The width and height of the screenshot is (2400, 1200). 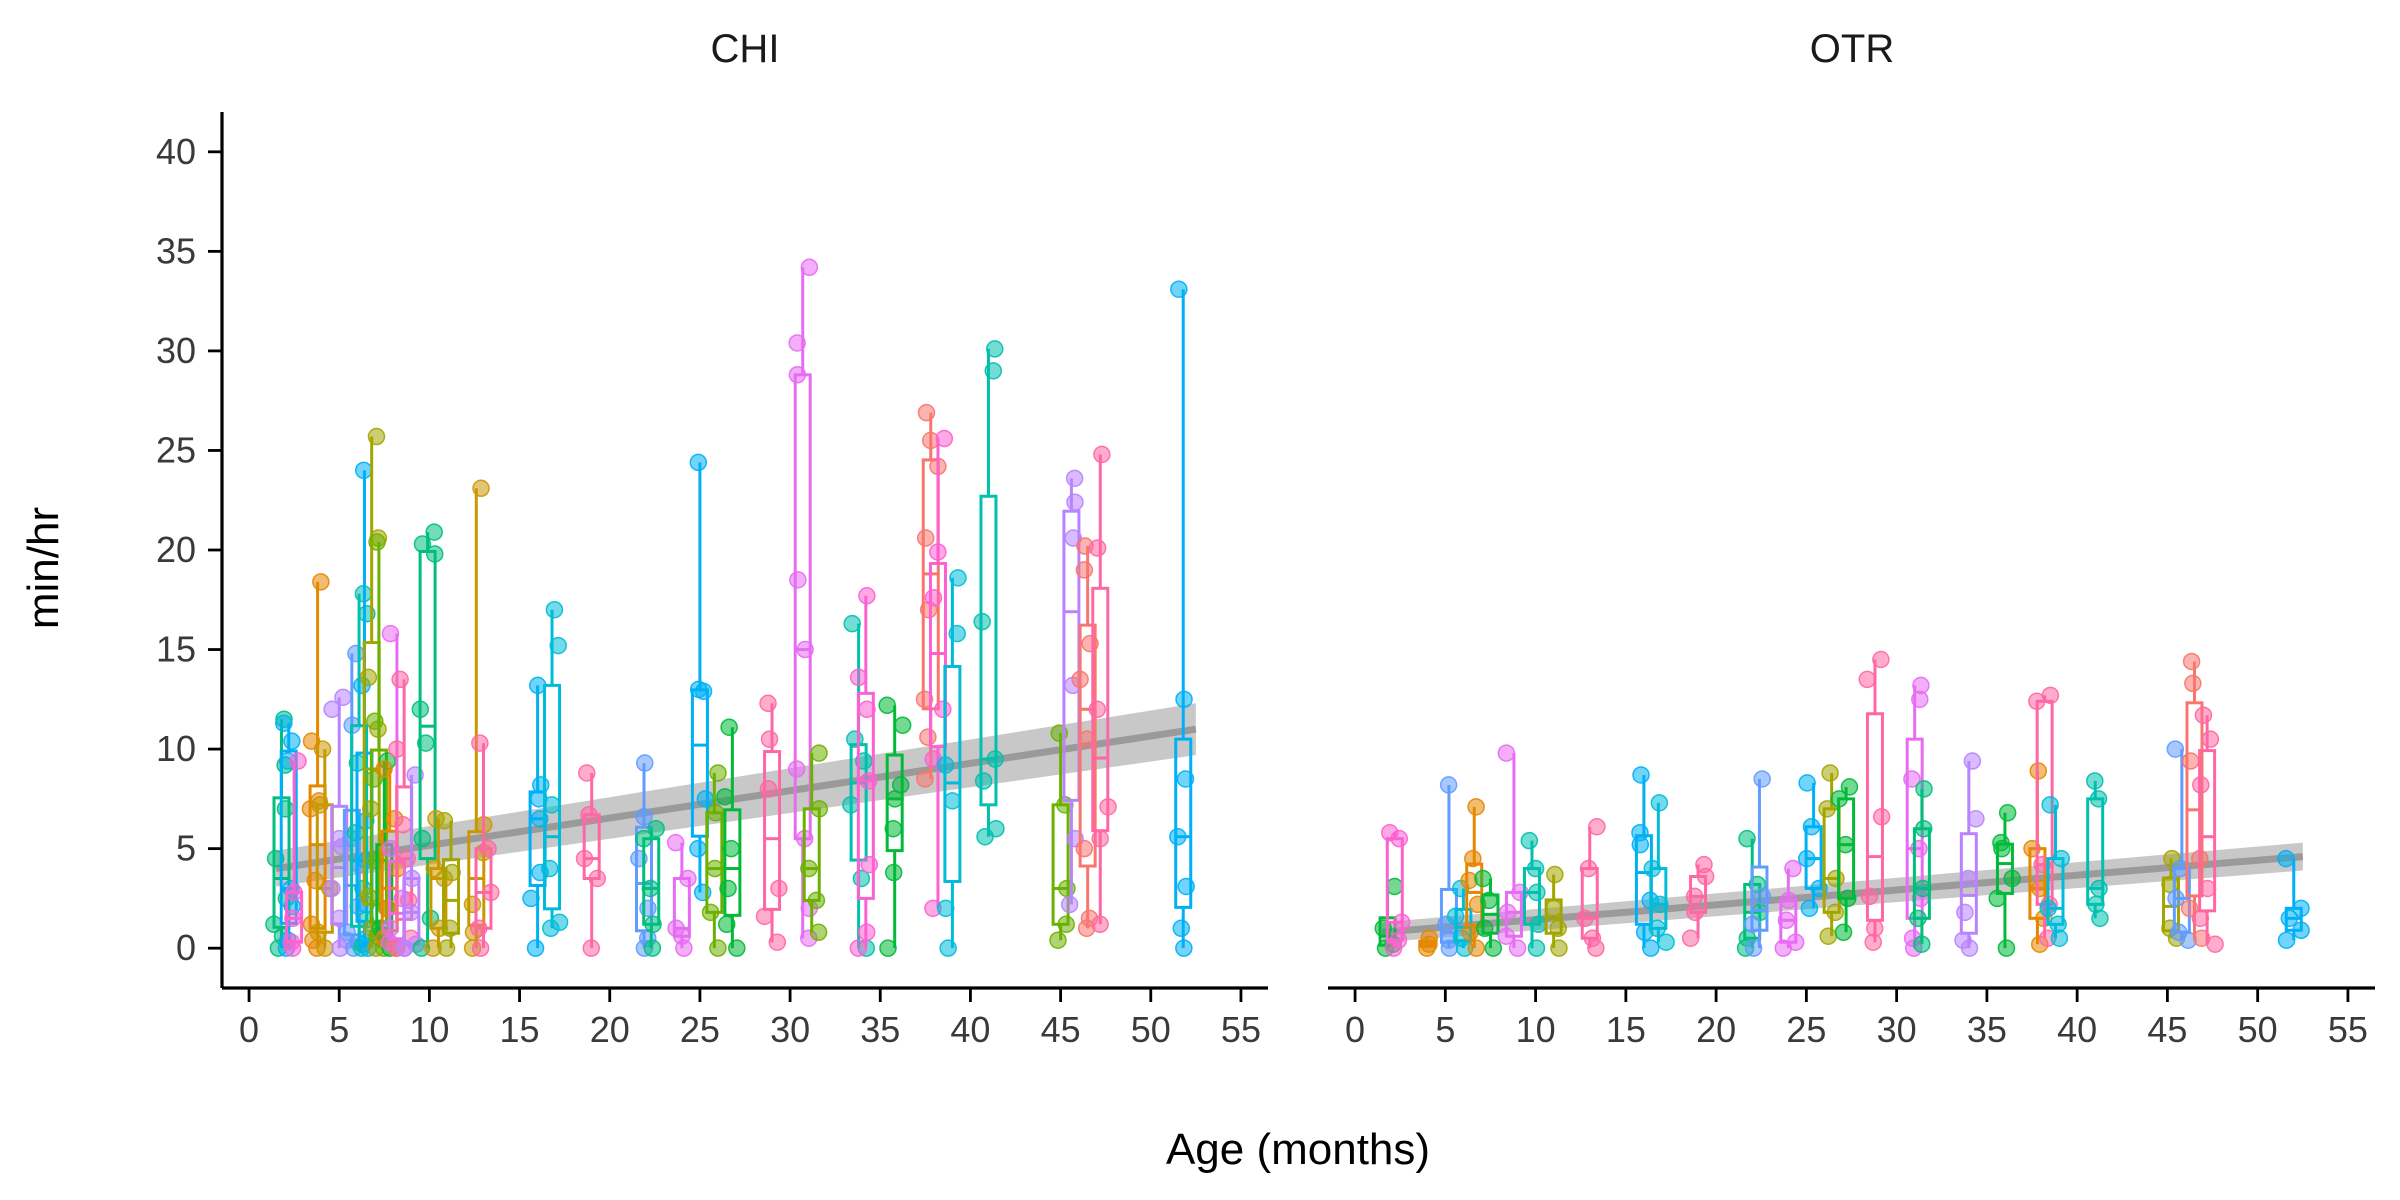 I want to click on x-tick-label: 10, so click(x=1536, y=1029).